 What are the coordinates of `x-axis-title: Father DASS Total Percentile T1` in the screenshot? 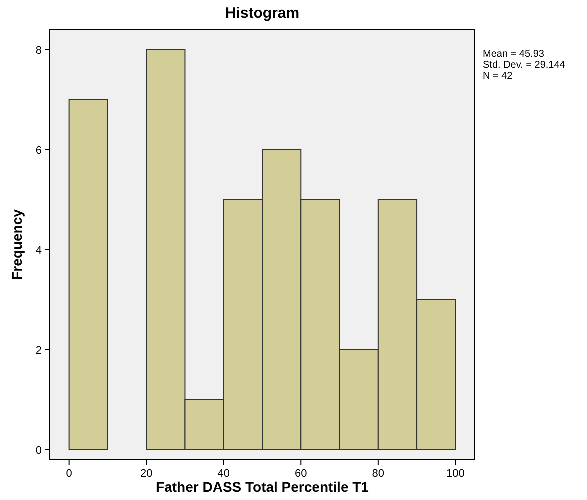 It's located at (263, 487).